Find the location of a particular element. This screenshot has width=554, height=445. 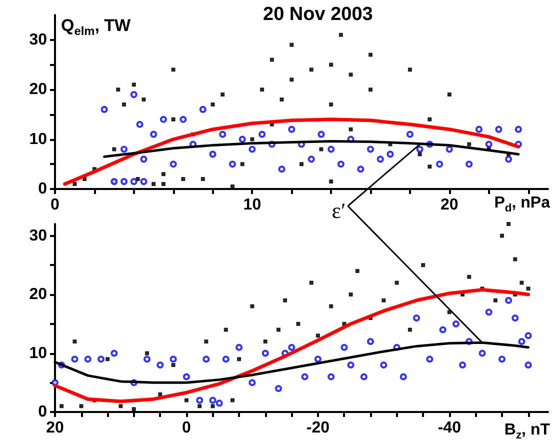

x-tick-label: 10 is located at coordinates (252, 205).